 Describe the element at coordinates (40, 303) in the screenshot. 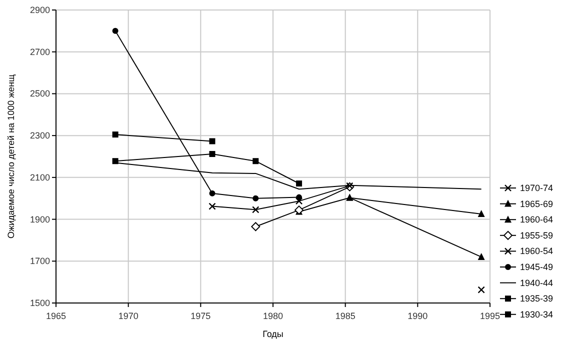

I see `y-tick-label: 1500` at that location.